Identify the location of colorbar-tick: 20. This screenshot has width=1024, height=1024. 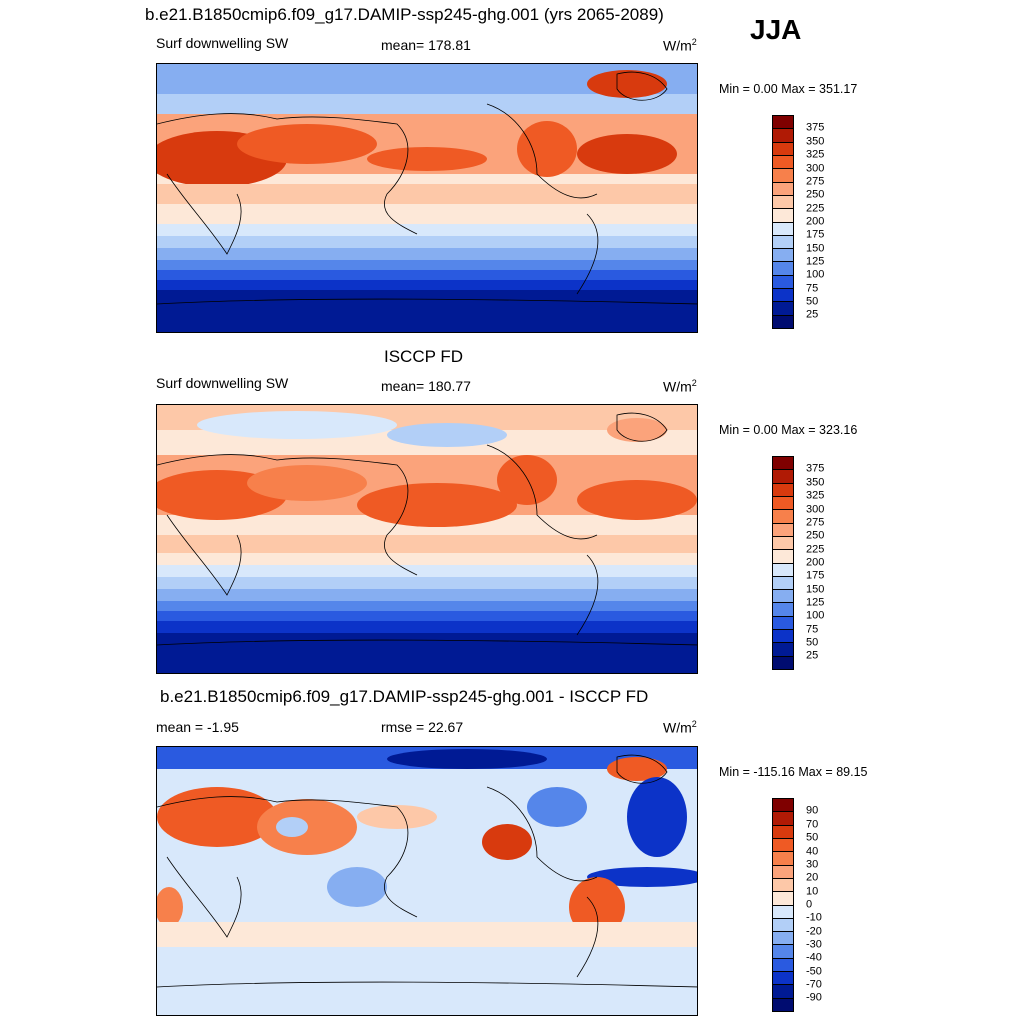
(812, 877).